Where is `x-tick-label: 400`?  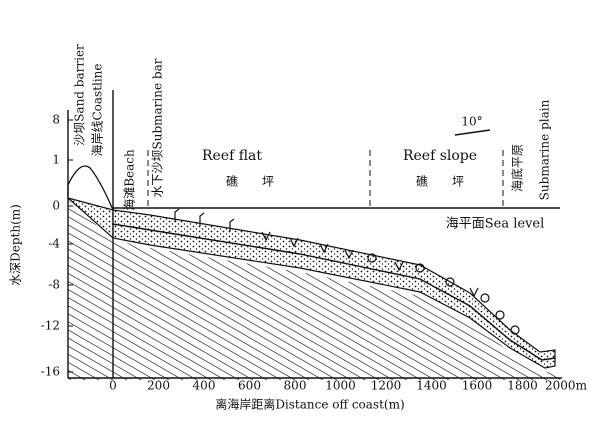 x-tick-label: 400 is located at coordinates (204, 386).